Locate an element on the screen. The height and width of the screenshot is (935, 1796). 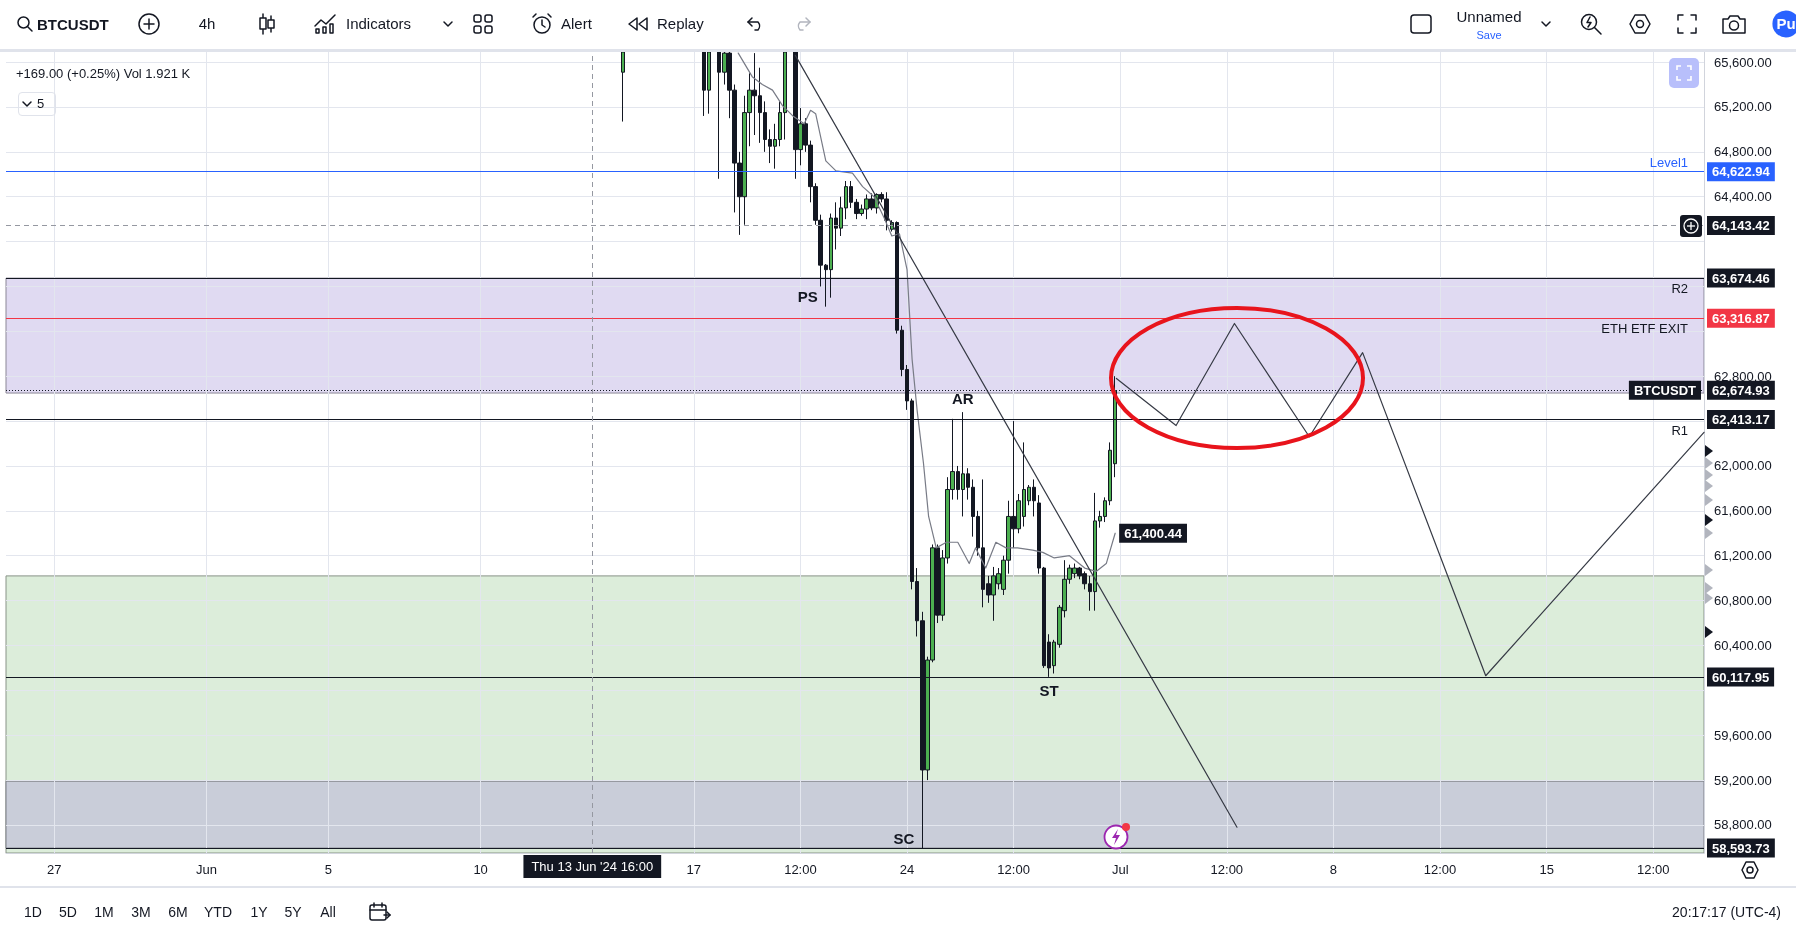
text: 20:17:17 (UTC-4) is located at coordinates (1726, 912).